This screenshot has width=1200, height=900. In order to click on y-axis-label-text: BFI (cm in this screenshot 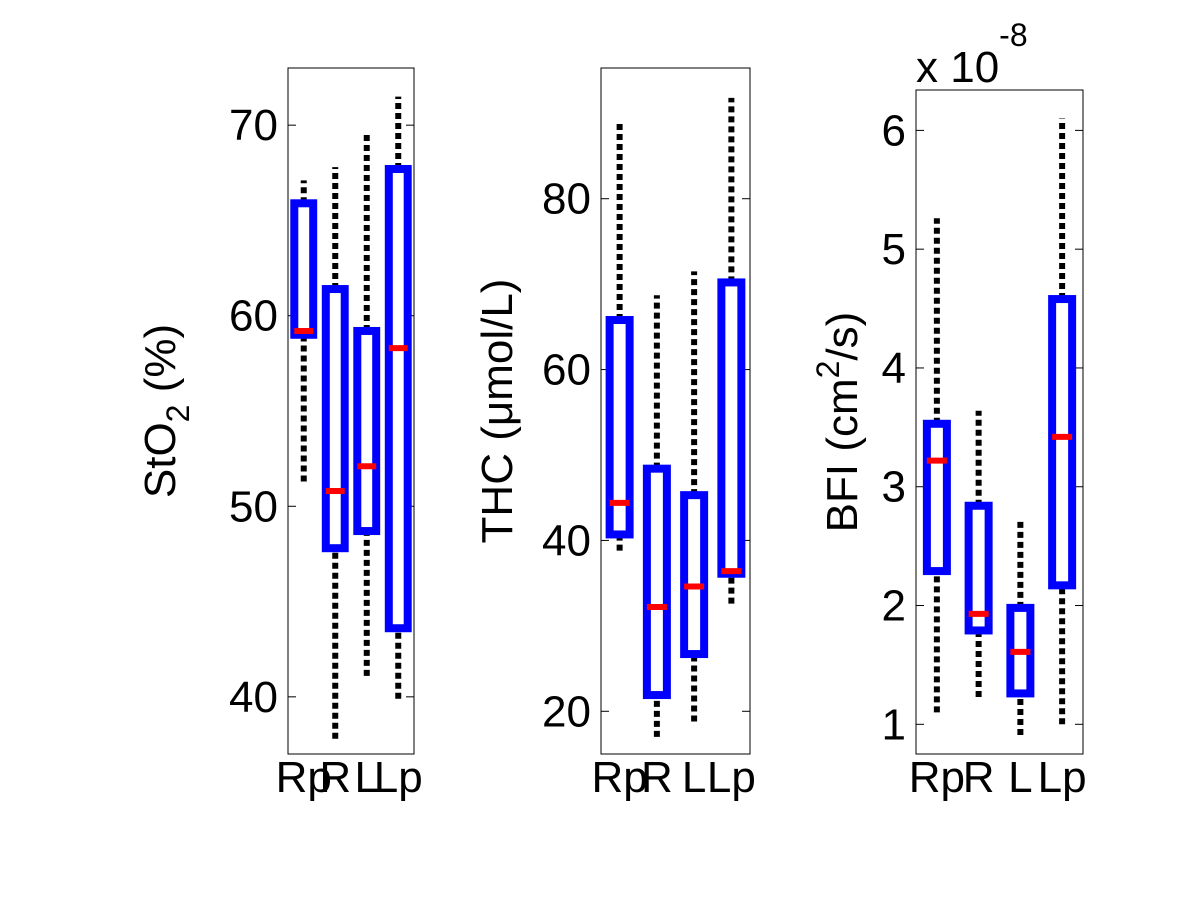, I will do `click(842, 455)`.